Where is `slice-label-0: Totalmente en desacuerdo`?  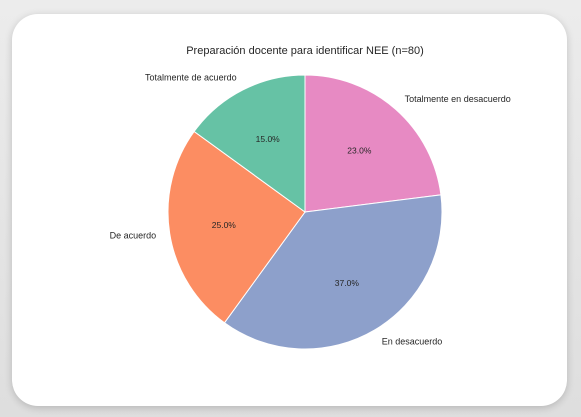
slice-label-0: Totalmente en desacuerdo is located at coordinates (458, 99).